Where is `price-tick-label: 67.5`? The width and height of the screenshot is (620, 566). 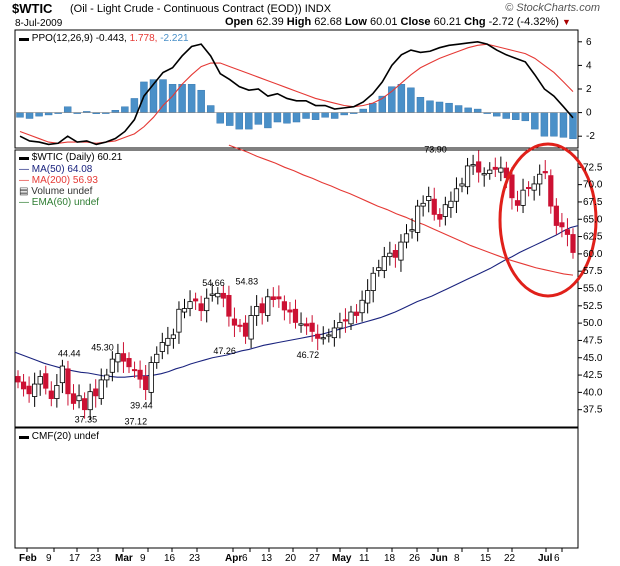
price-tick-label: 67.5 is located at coordinates (593, 202).